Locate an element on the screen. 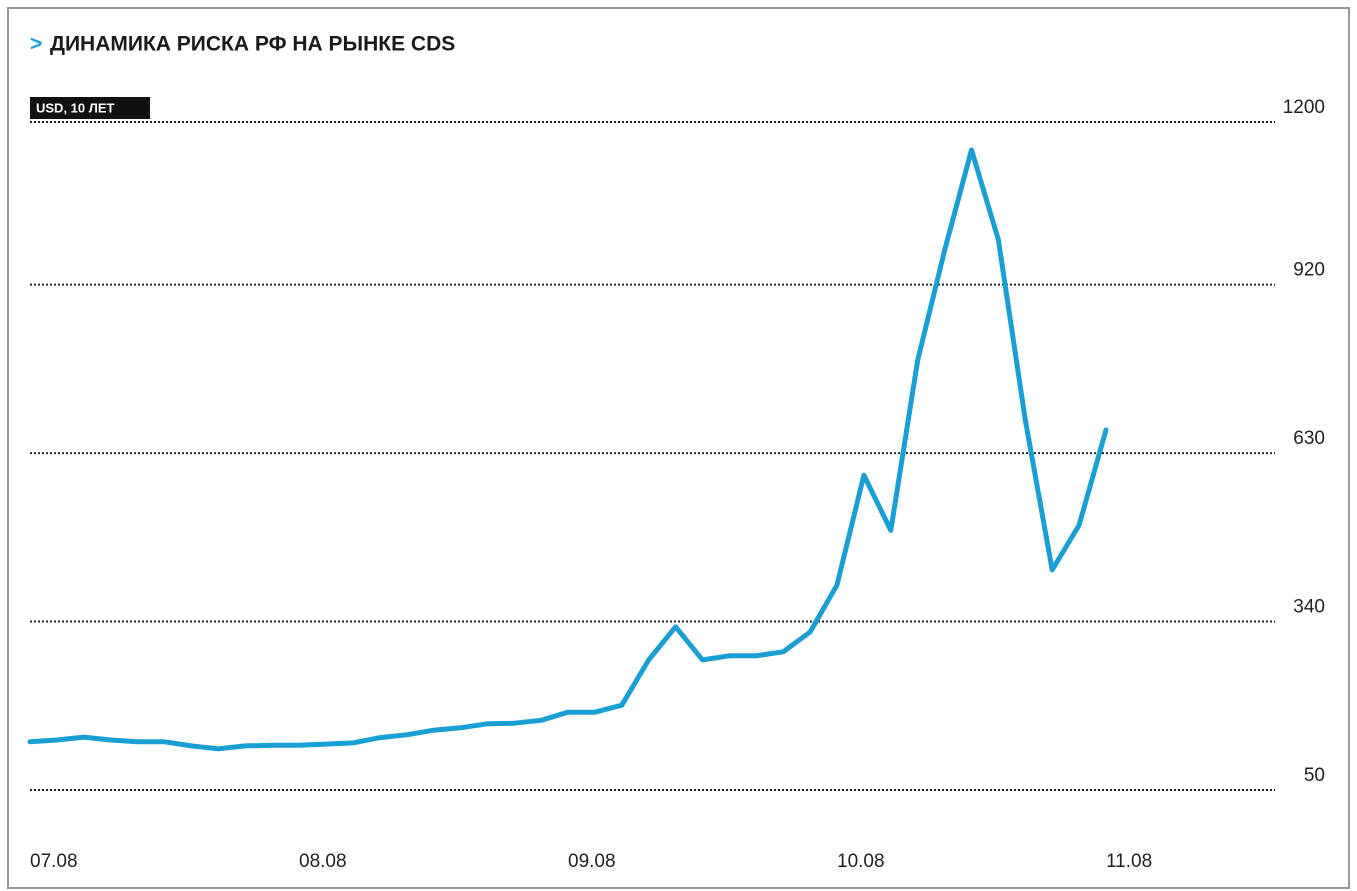 The image size is (1357, 891). x-tick-label: 11.08 is located at coordinates (1129, 861).